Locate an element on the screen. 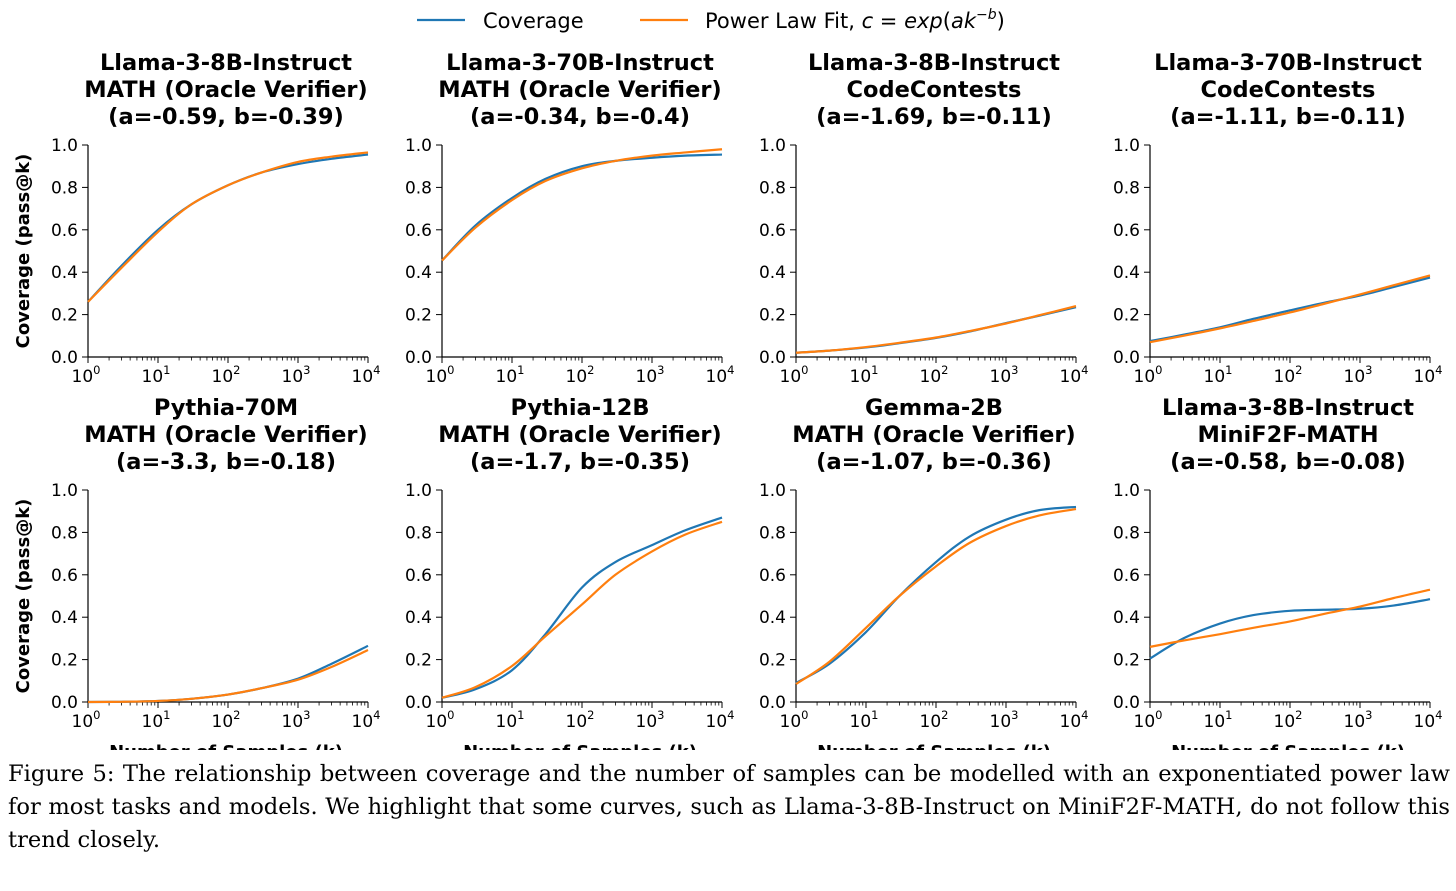 This screenshot has width=1456, height=891. subplot-title-line: (a=-1.69, b=-0.11) is located at coordinates (934, 117).